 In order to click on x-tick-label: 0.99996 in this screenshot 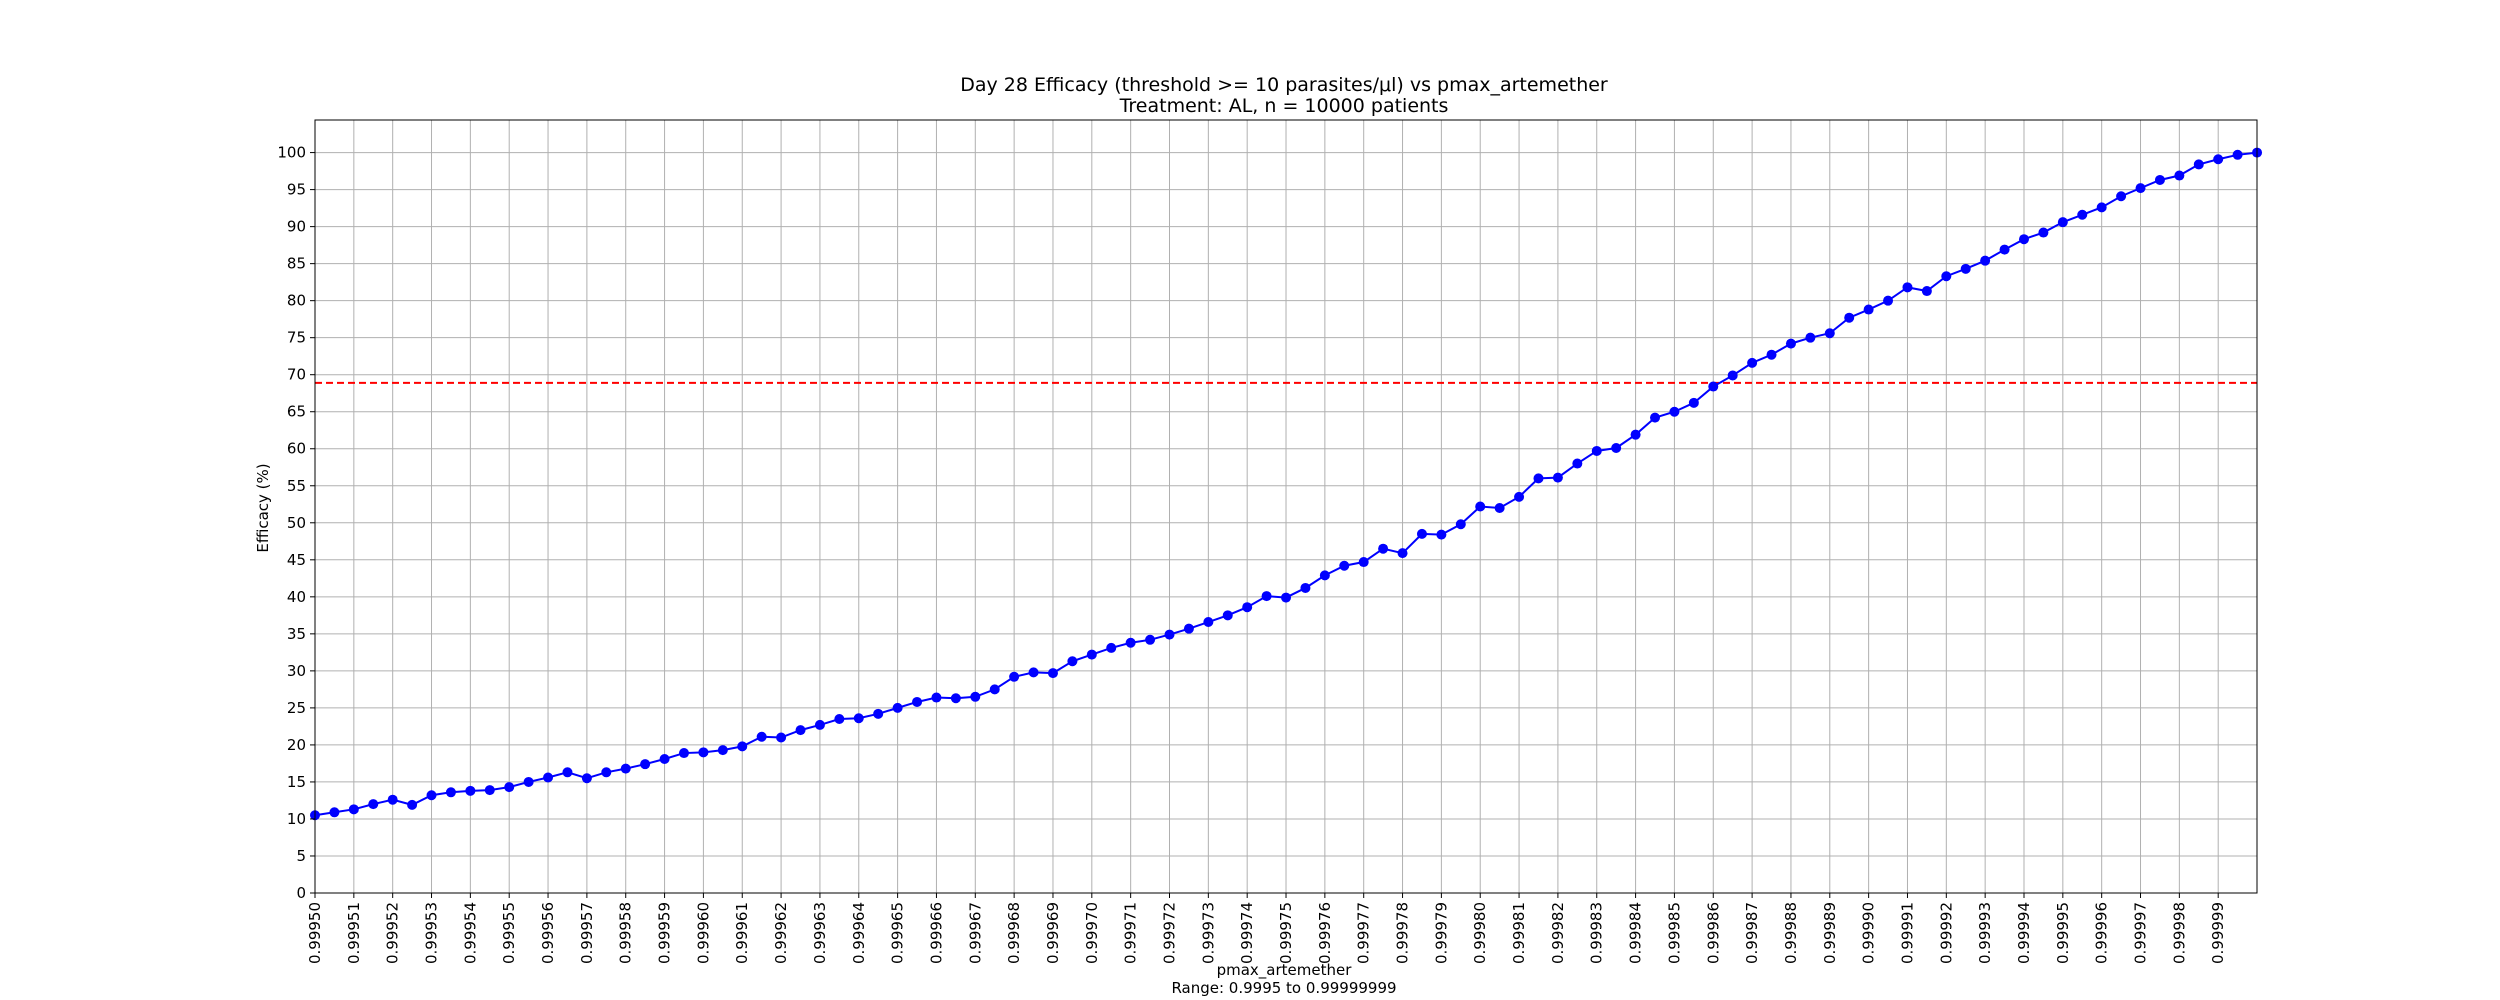, I will do `click(2102, 933)`.